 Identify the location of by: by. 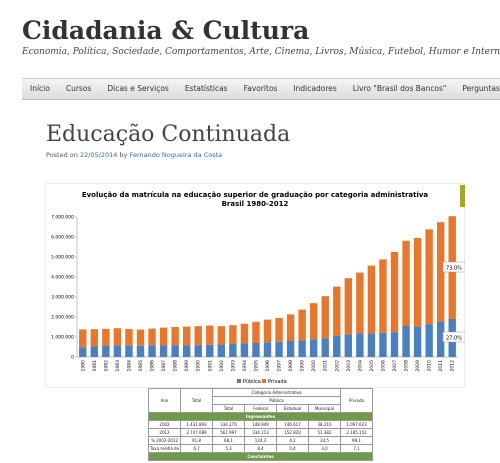
(123, 155).